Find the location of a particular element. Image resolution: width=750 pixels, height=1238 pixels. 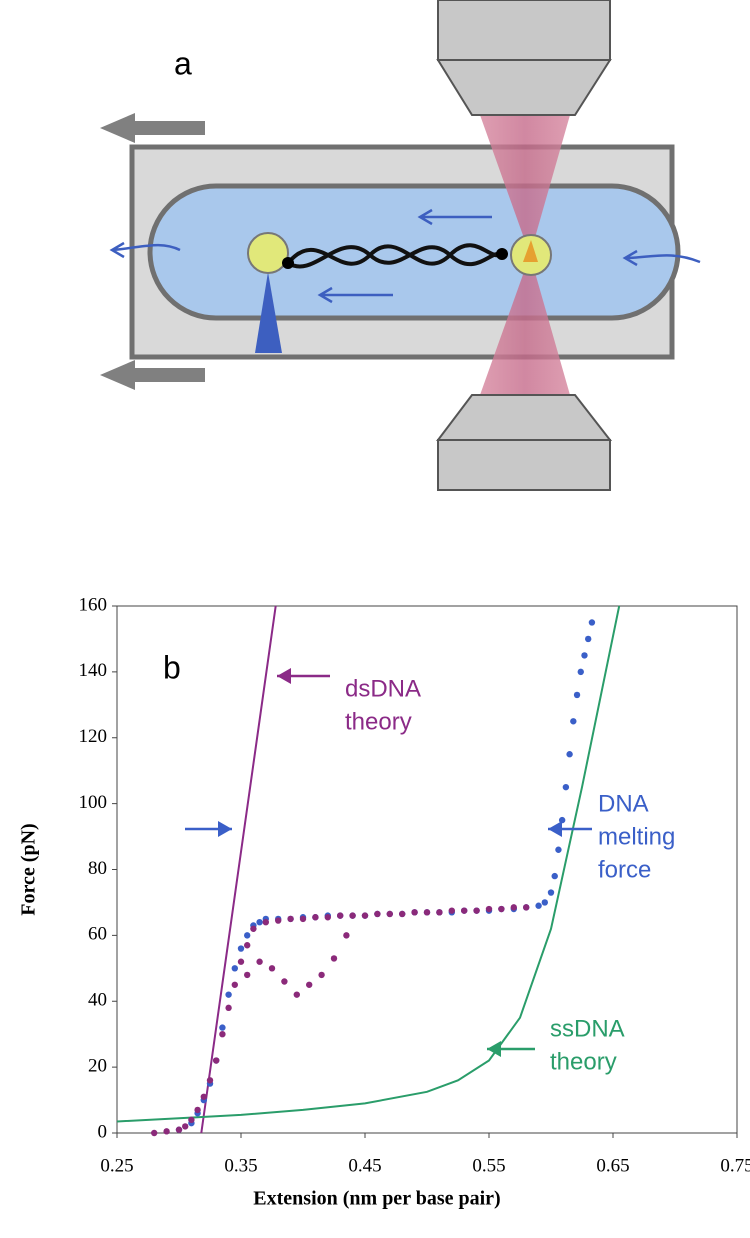

y-tick-label: 160 is located at coordinates (93, 604).